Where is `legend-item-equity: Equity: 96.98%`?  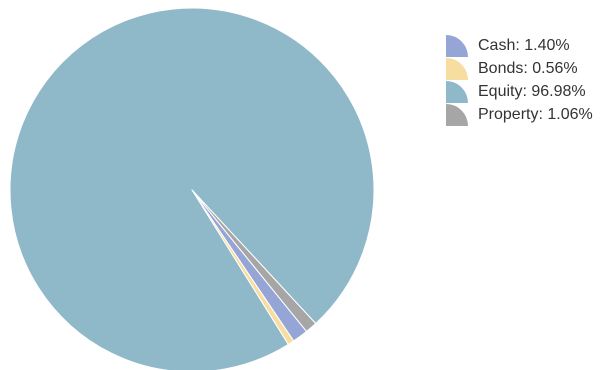 legend-item-equity: Equity: 96.98% is located at coordinates (519, 91).